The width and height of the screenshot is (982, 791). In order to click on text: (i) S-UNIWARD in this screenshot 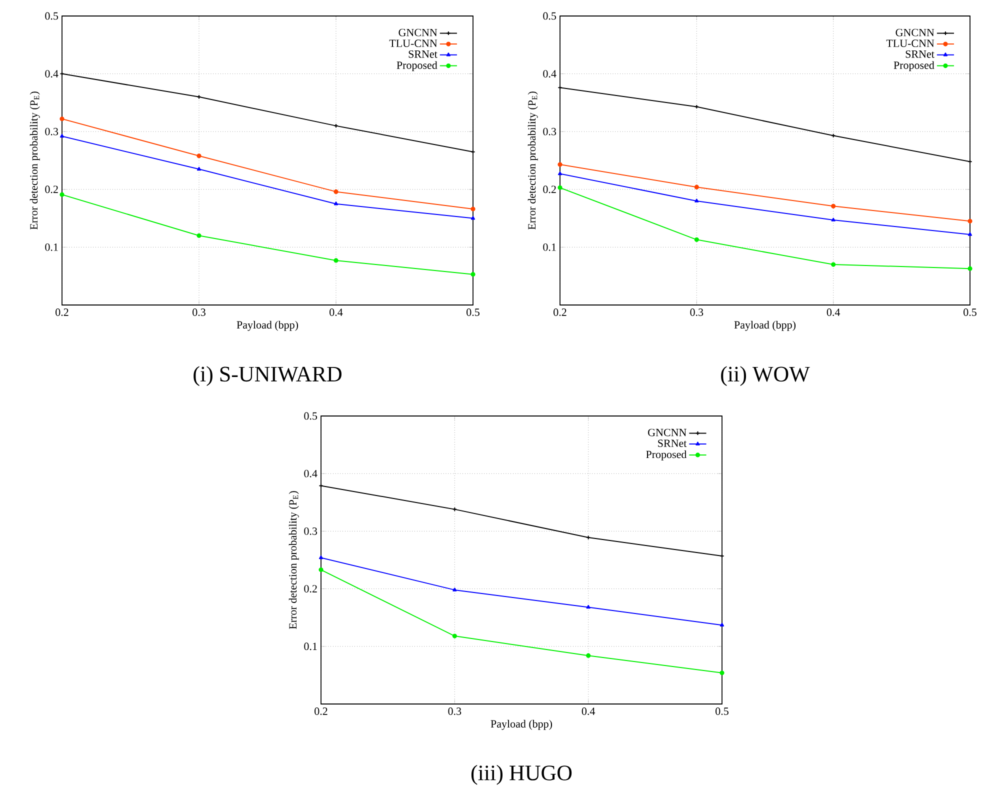, I will do `click(268, 376)`.